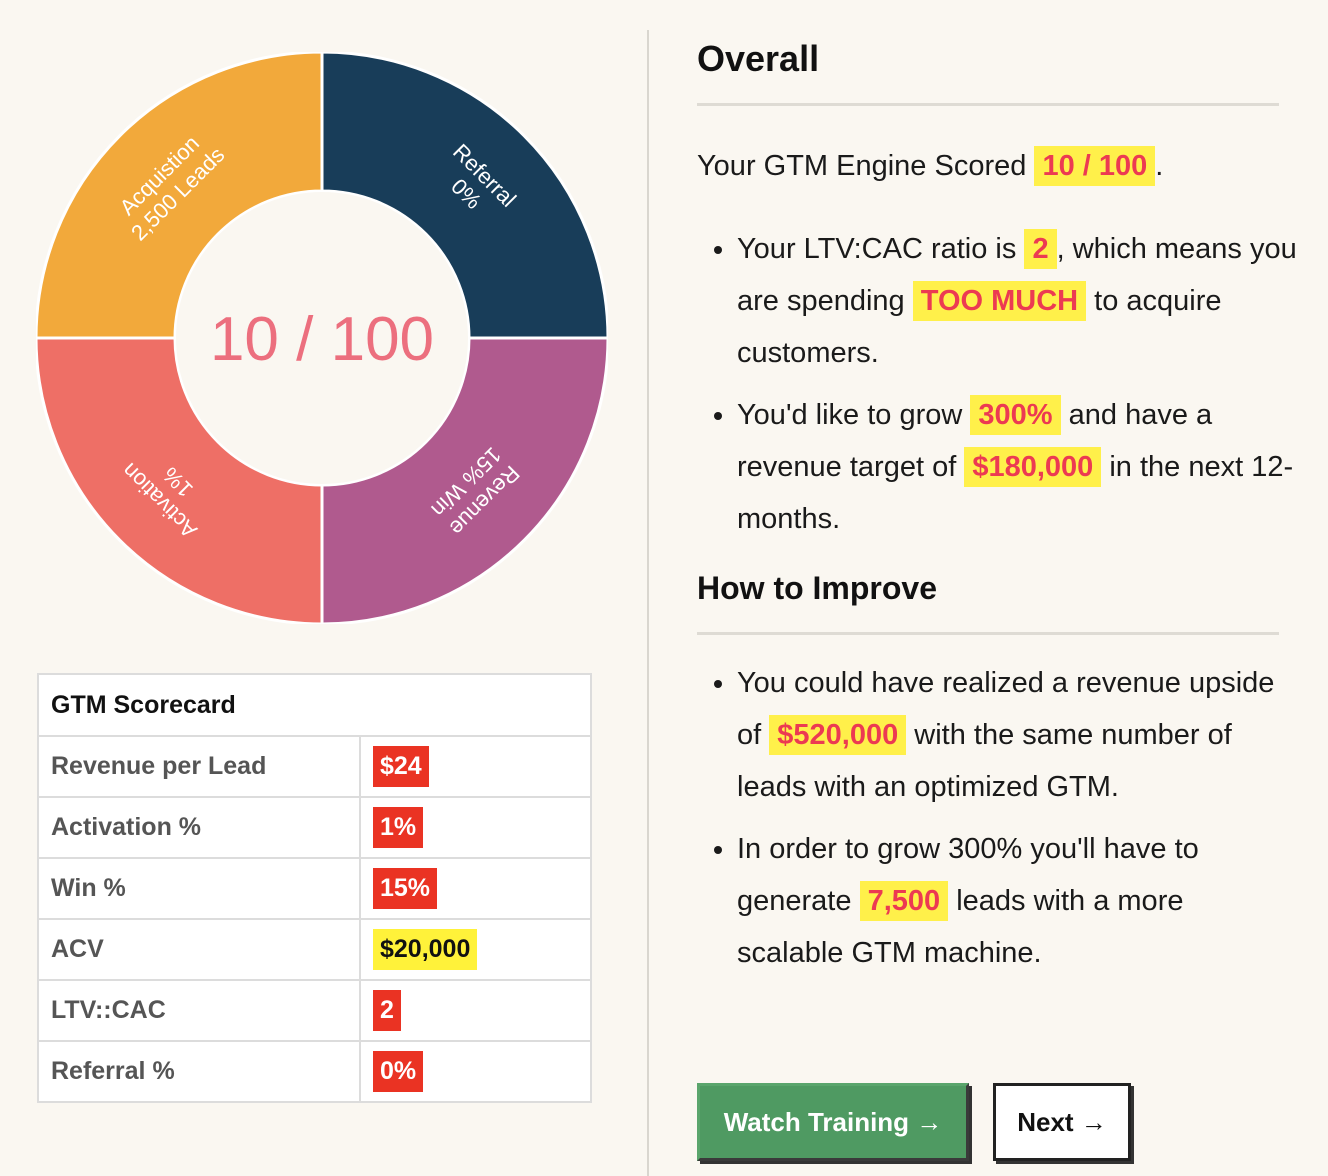 This screenshot has width=1328, height=1176. I want to click on table-row: ACV $20,000, so click(314, 949).